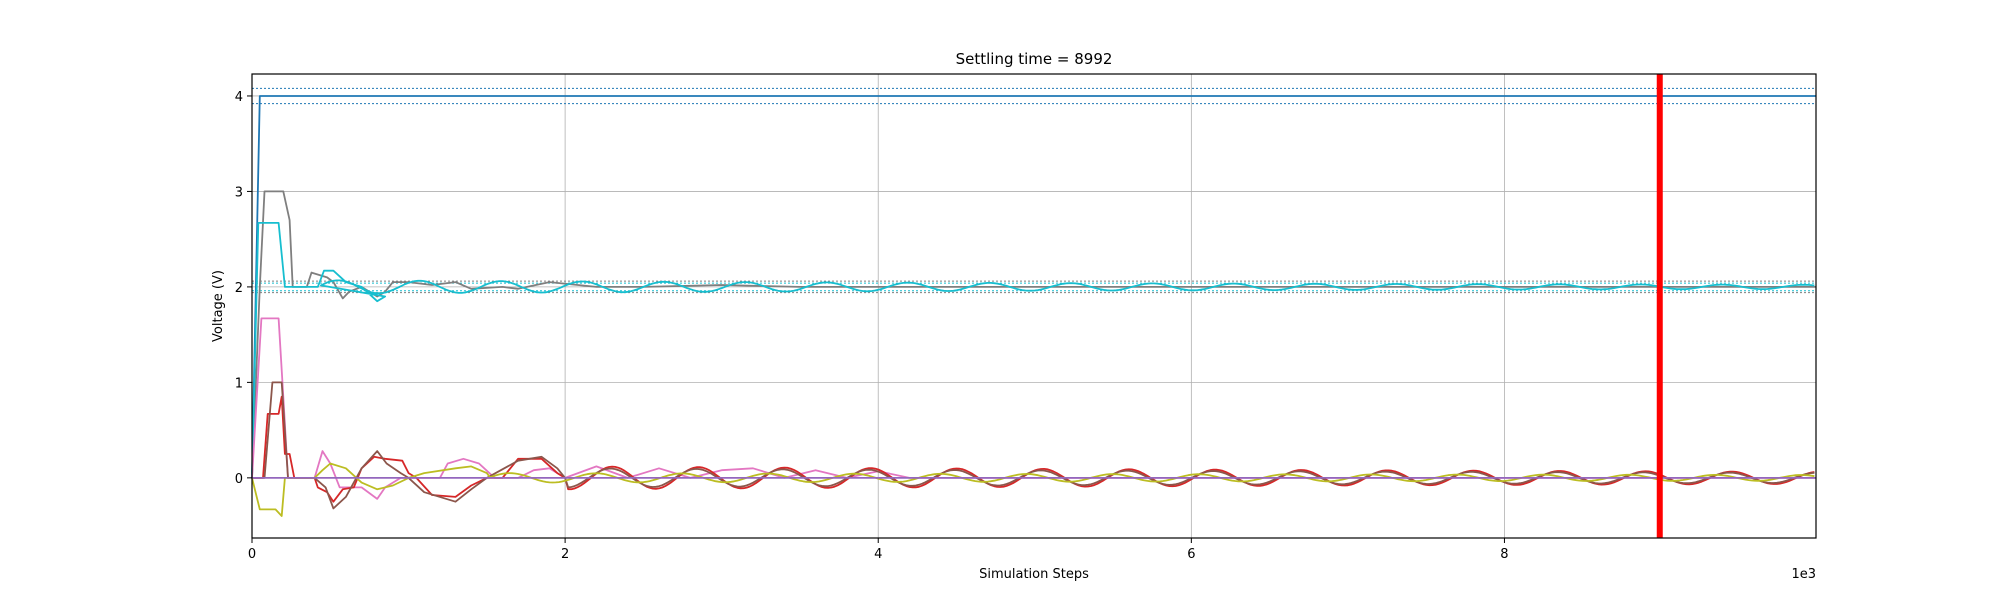  What do you see at coordinates (1803, 574) in the screenshot?
I see `x-axis-offset-label: 1e3` at bounding box center [1803, 574].